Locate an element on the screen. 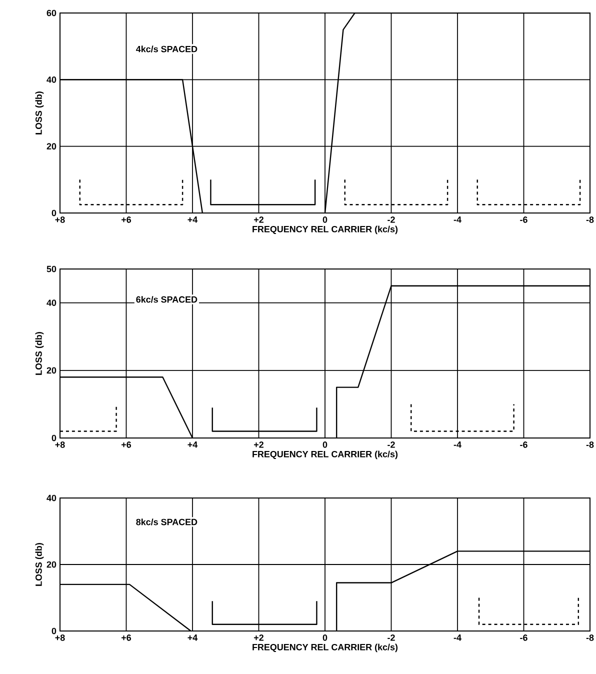 The image size is (596, 674). annotation: 6kc/s SPACED is located at coordinates (167, 299).